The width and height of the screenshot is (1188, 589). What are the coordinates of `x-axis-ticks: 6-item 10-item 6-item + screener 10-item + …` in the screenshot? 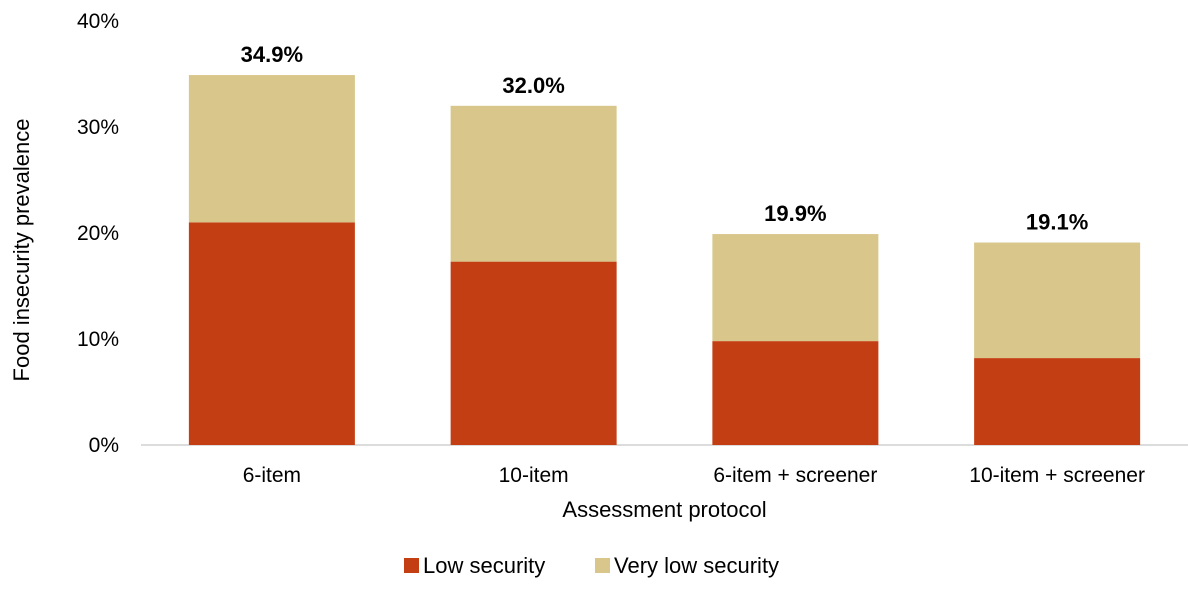 It's located at (694, 475).